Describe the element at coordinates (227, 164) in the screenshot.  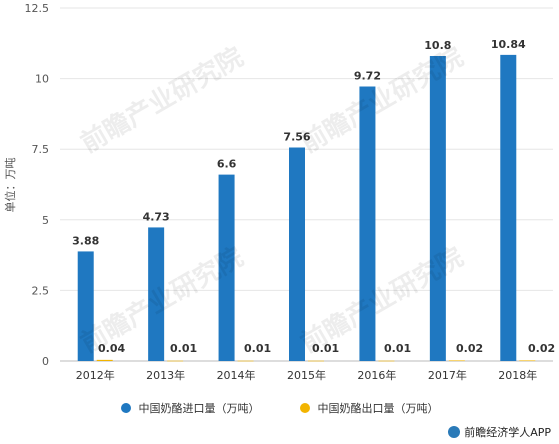
I see `data-label-import: 6.6` at that location.